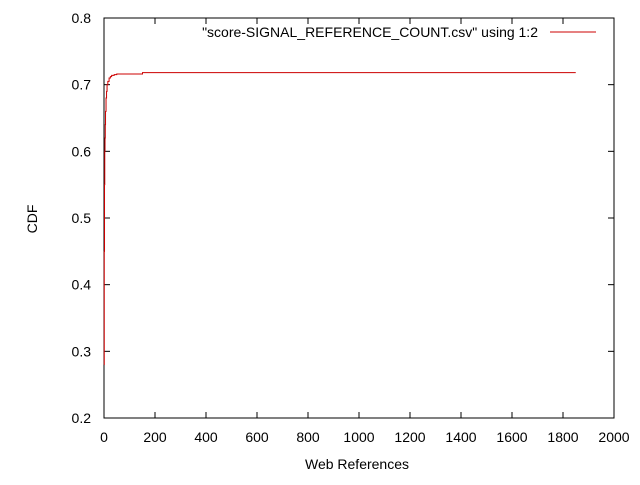 This screenshot has width=640, height=485. Describe the element at coordinates (358, 437) in the screenshot. I see `x-tick-label: 1000` at that location.